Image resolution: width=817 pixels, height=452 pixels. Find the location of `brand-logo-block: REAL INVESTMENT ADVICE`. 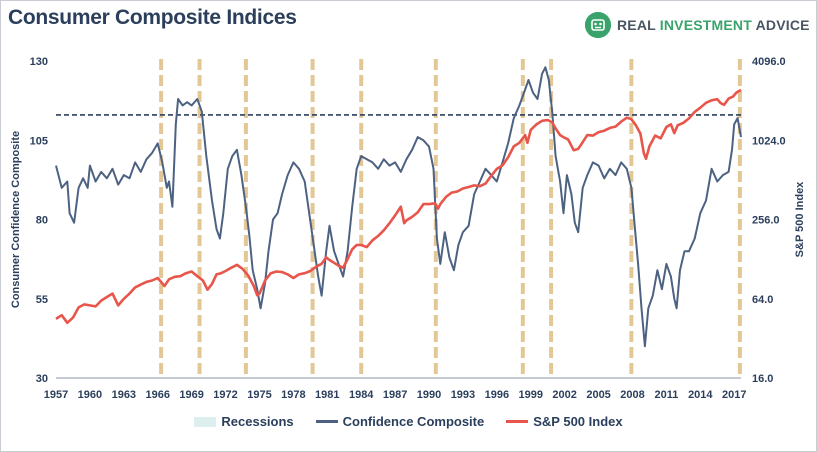

brand-logo-block: REAL INVESTMENT ADVICE is located at coordinates (697, 25).